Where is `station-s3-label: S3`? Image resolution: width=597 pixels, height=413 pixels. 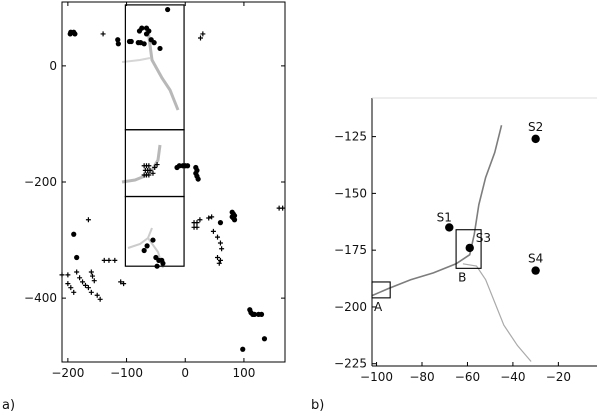 station-s3-label: S3 is located at coordinates (483, 238).